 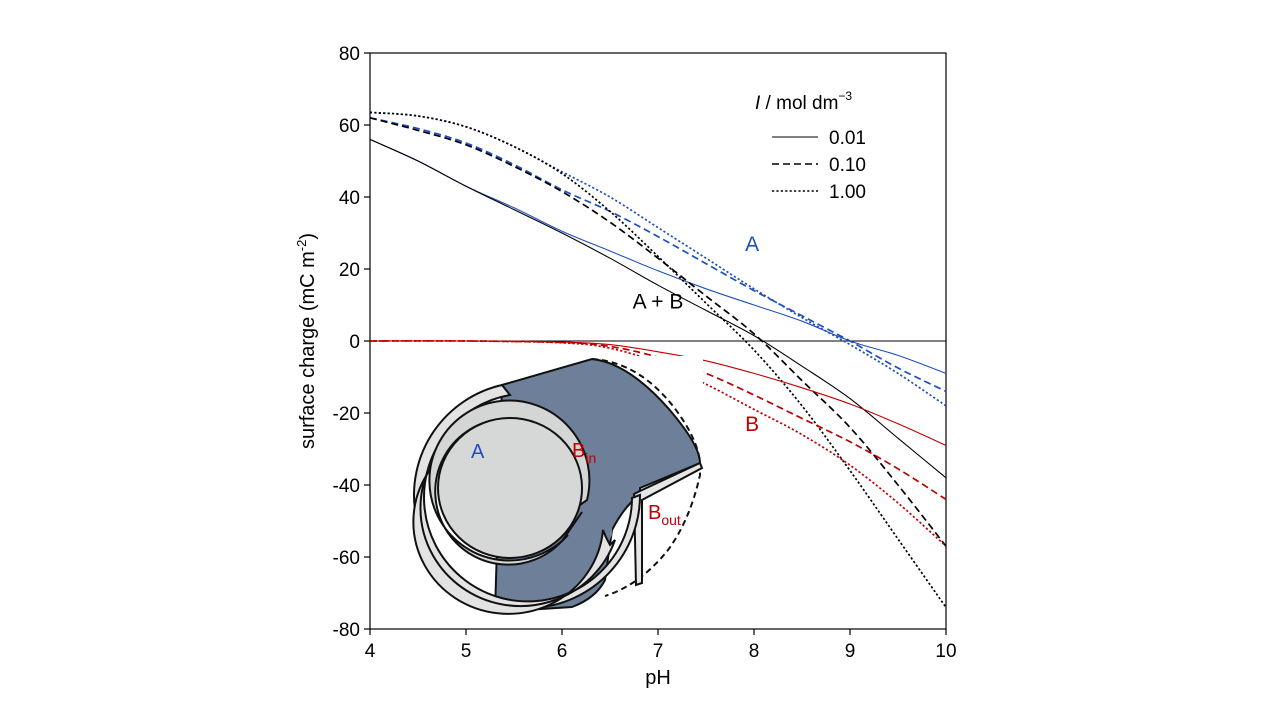 I want to click on x-tick-label: 4, so click(x=370, y=651).